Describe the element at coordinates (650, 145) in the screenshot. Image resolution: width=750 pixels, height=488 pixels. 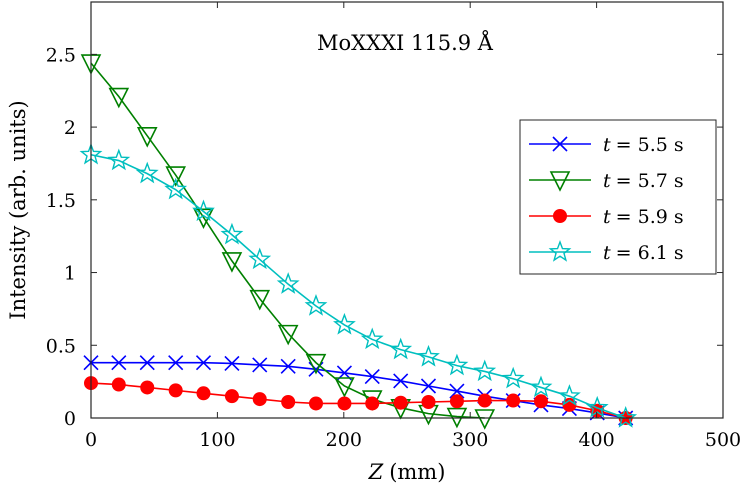
I see `legend-label-value: = 5.5 s` at that location.